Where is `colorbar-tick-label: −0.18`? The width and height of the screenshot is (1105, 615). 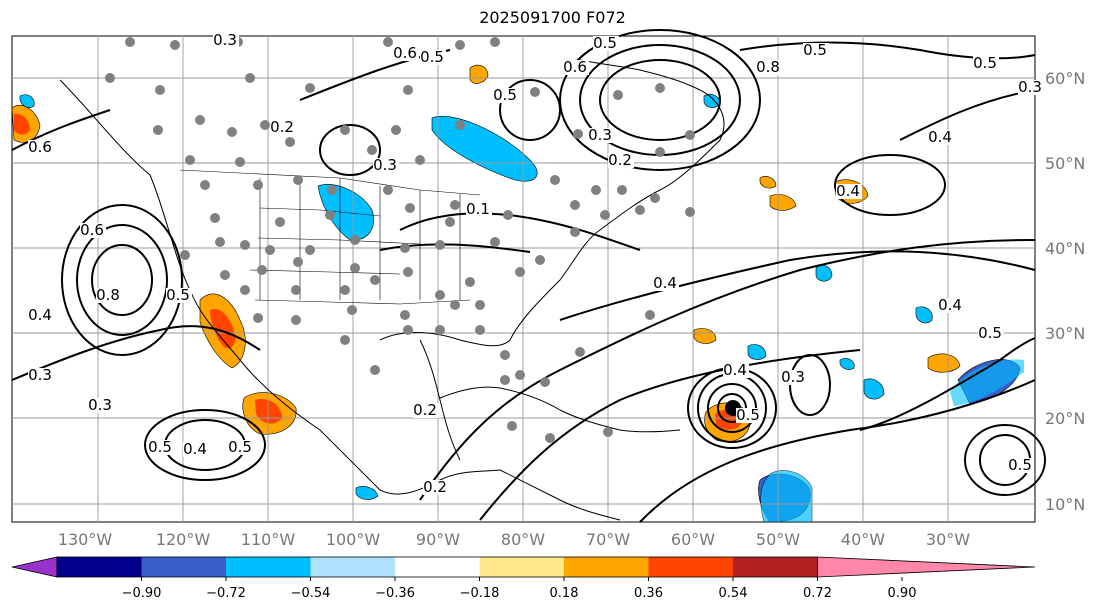
colorbar-tick-label: −0.18 is located at coordinates (480, 593).